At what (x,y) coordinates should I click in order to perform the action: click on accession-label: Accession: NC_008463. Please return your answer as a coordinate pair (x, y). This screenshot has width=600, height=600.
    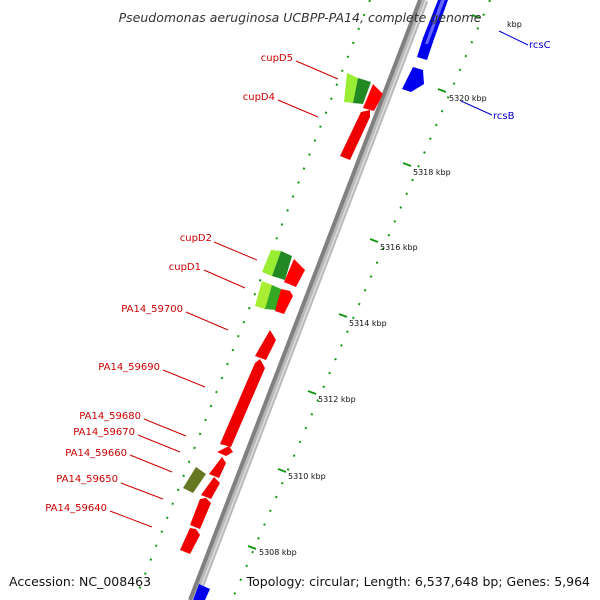
    Looking at the image, I should click on (80, 581).